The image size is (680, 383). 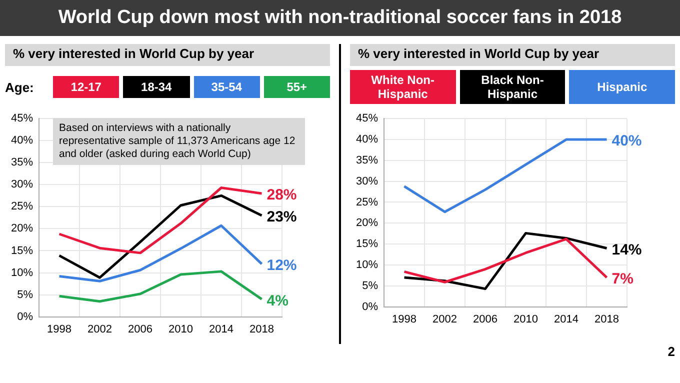 I want to click on text: 18-34, so click(x=156, y=87).